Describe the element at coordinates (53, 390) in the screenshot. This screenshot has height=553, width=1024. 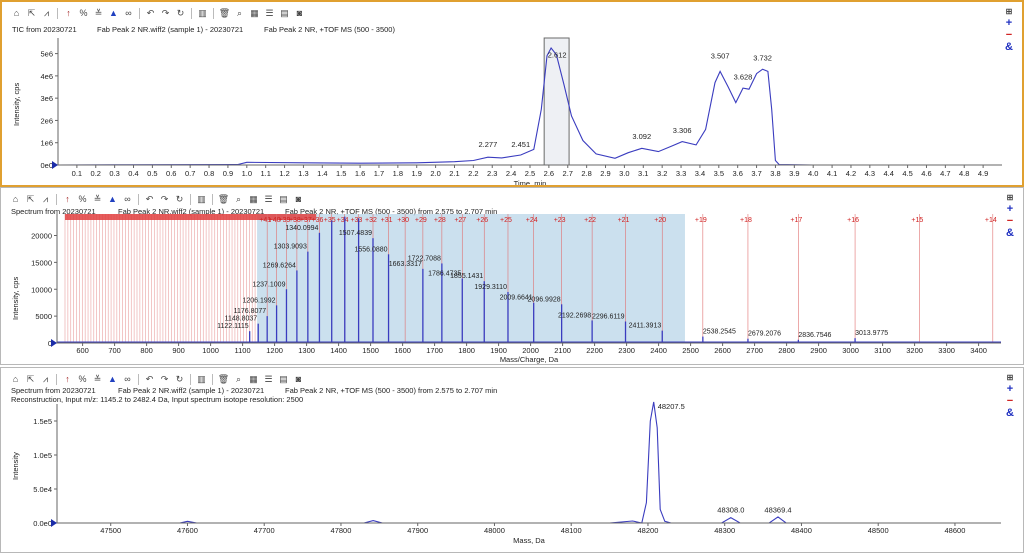
I see `recon-title-left: Spectrum from 20230721` at that location.